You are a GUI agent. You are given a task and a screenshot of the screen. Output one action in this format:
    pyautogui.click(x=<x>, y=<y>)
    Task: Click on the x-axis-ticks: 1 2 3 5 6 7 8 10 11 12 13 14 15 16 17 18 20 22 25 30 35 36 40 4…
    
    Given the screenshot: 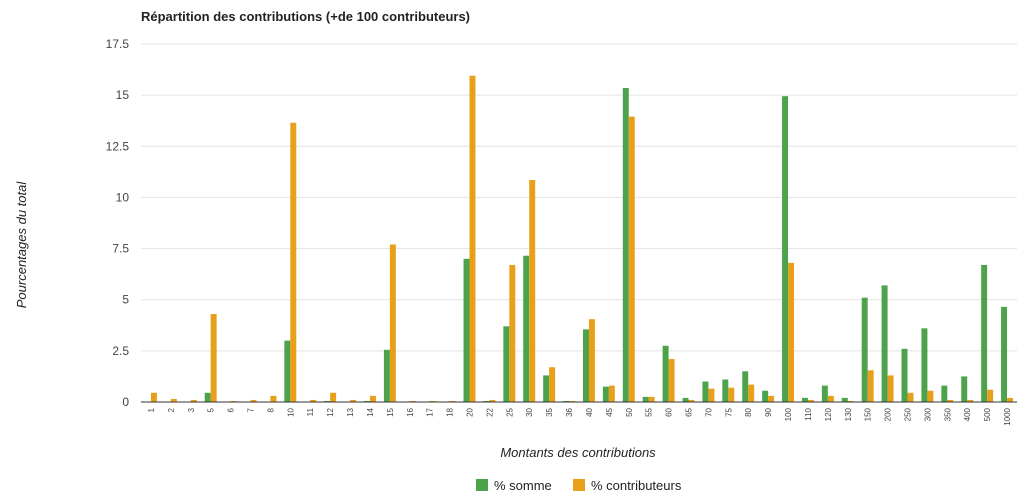 What is the action you would take?
    pyautogui.click(x=579, y=416)
    